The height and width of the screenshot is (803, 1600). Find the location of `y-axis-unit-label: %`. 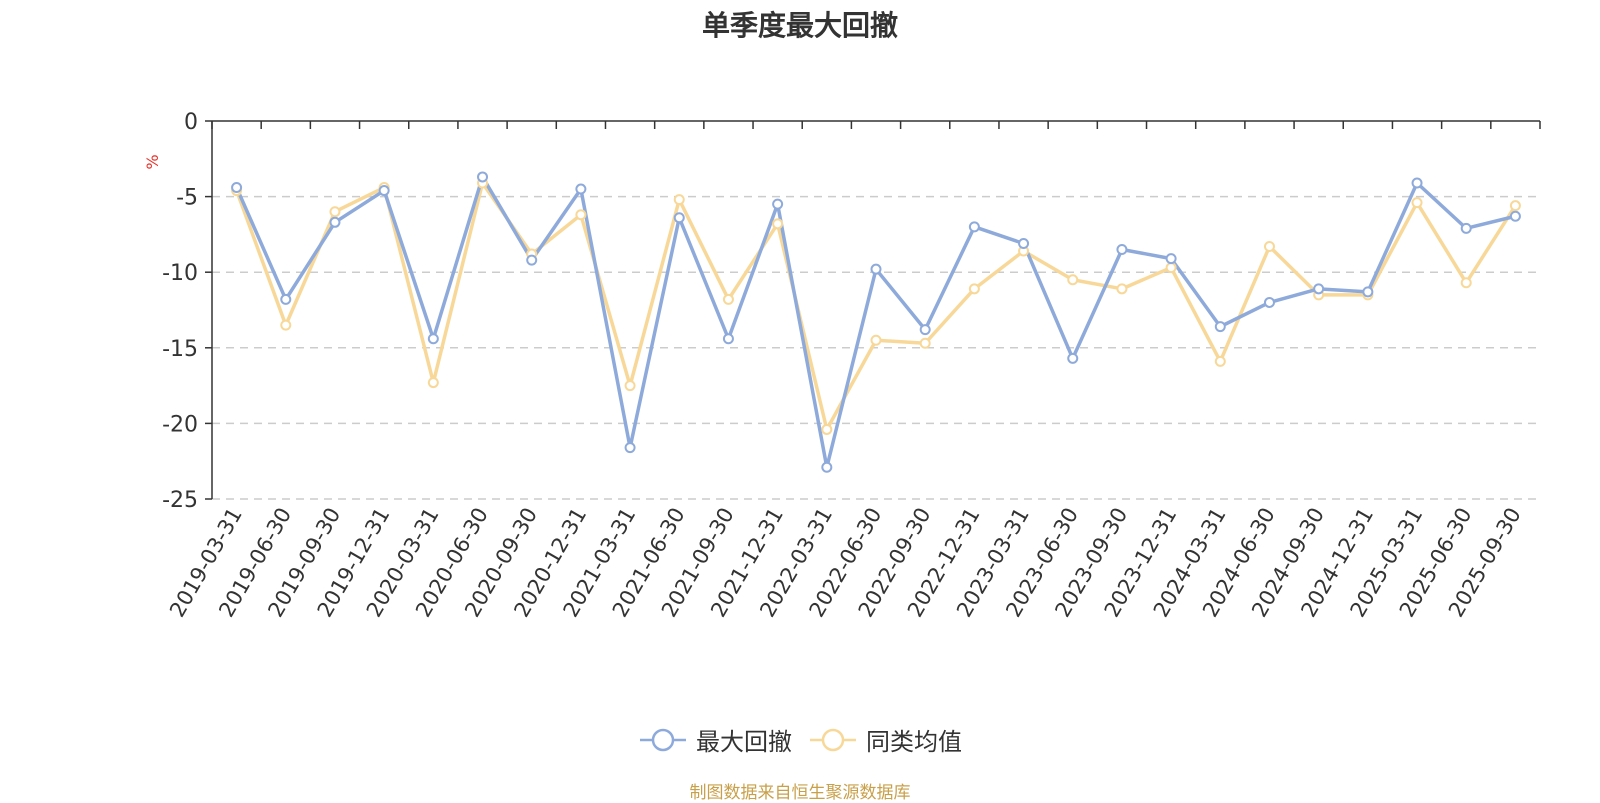

y-axis-unit-label: % is located at coordinates (152, 161).